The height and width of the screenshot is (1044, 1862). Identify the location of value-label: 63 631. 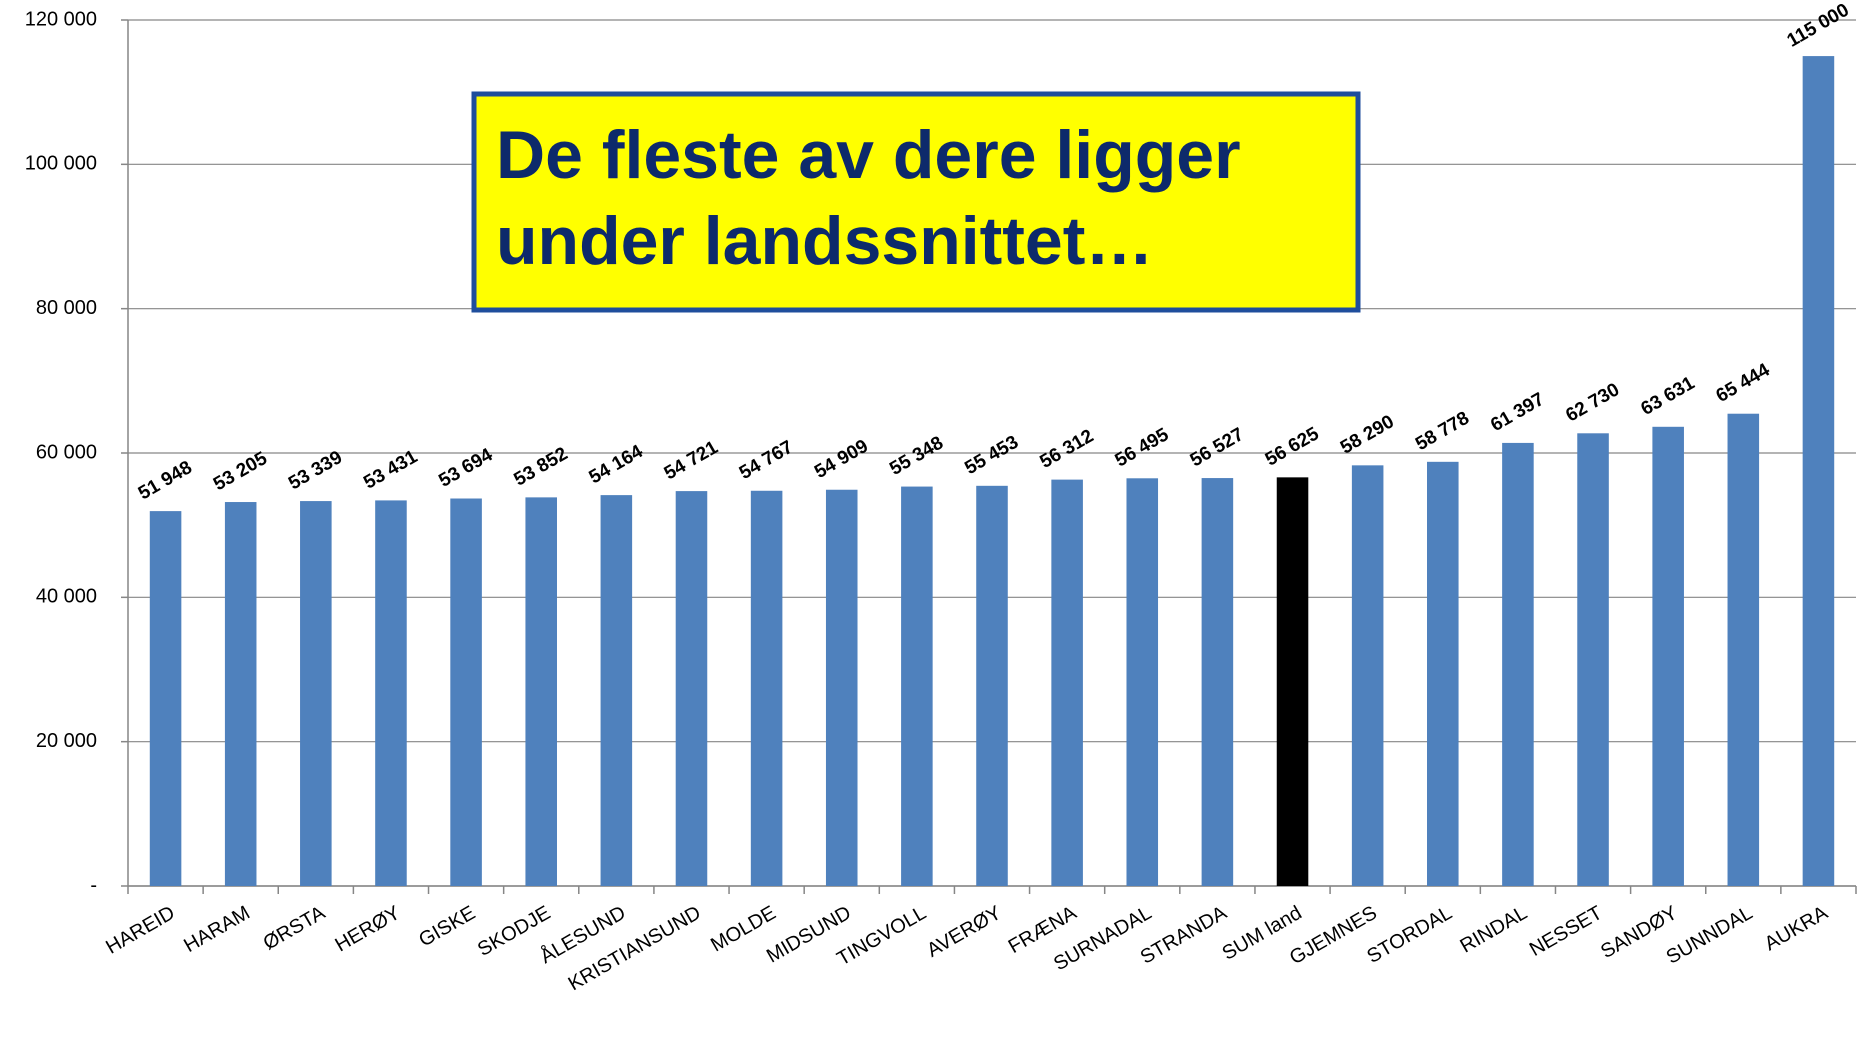
(1668, 396).